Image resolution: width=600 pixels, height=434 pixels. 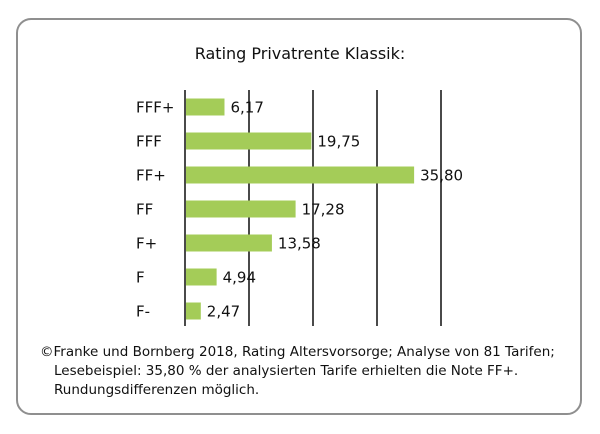 I want to click on footer-note: Rundungsdifferenzen möglich., so click(x=157, y=390).